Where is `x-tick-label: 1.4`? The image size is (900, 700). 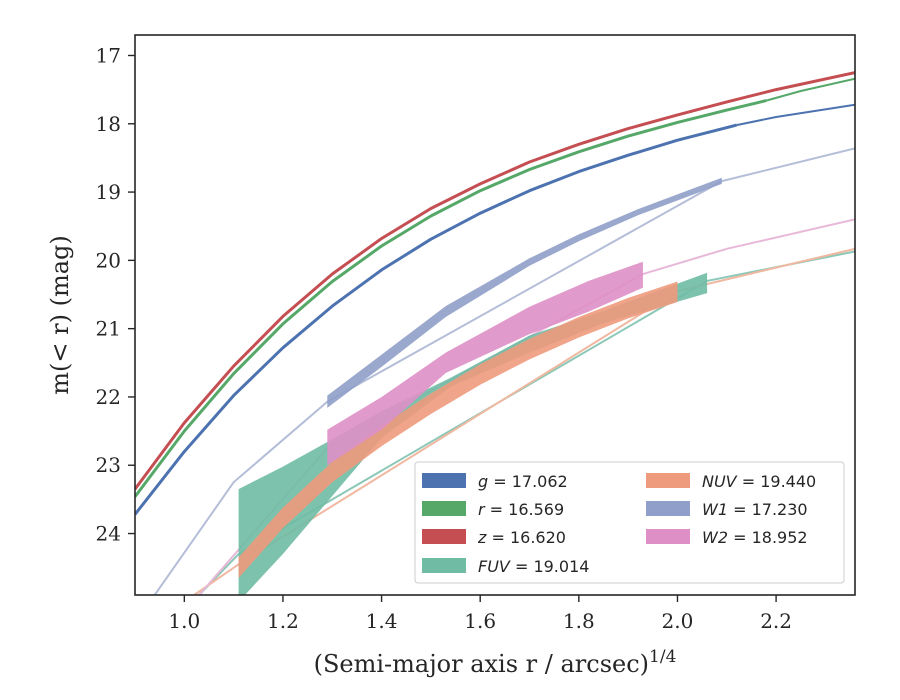 x-tick-label: 1.4 is located at coordinates (382, 621).